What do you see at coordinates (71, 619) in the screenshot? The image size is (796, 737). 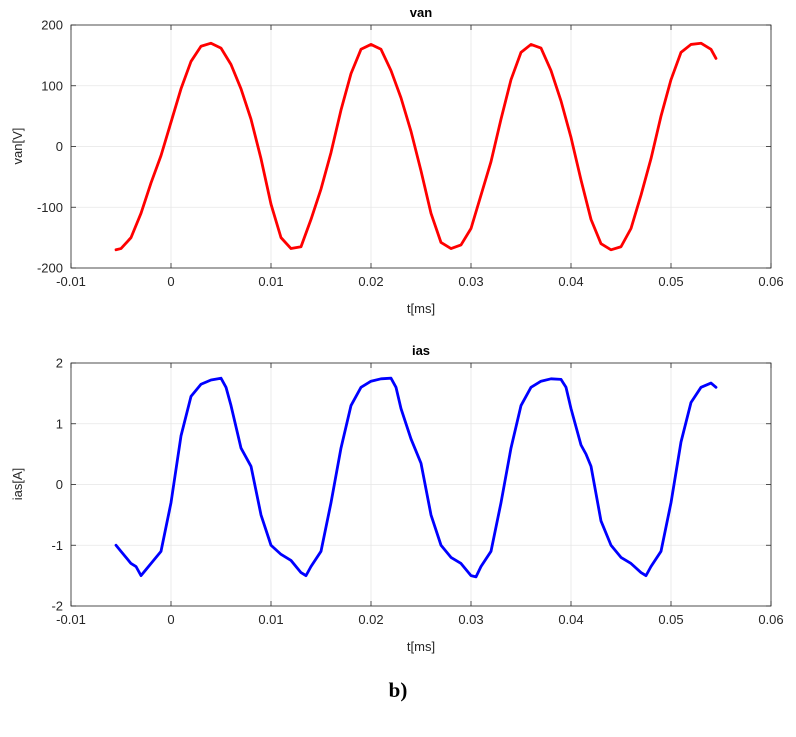 I see `ias-x-tick-label: -0.01` at bounding box center [71, 619].